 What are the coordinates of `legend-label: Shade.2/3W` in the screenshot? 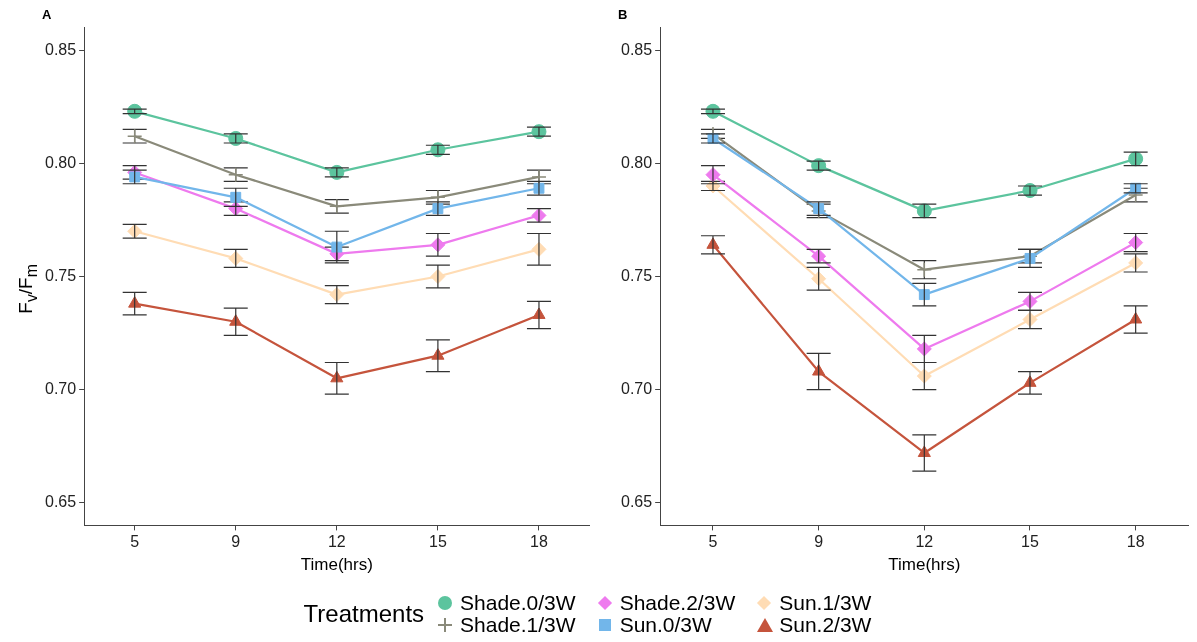 It's located at (677, 602).